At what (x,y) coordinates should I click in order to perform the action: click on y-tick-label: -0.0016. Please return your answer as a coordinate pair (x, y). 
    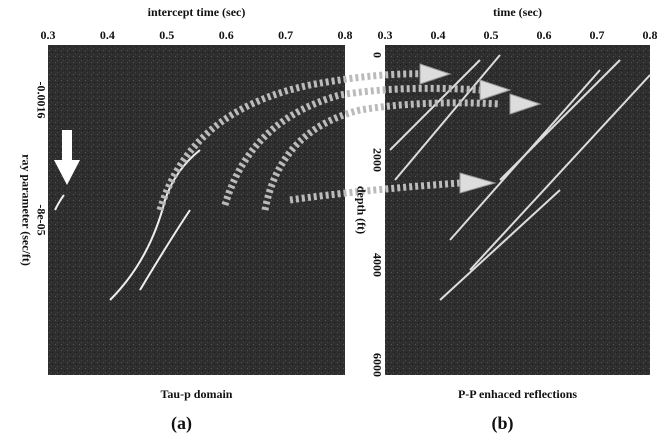
    Looking at the image, I should click on (41, 100).